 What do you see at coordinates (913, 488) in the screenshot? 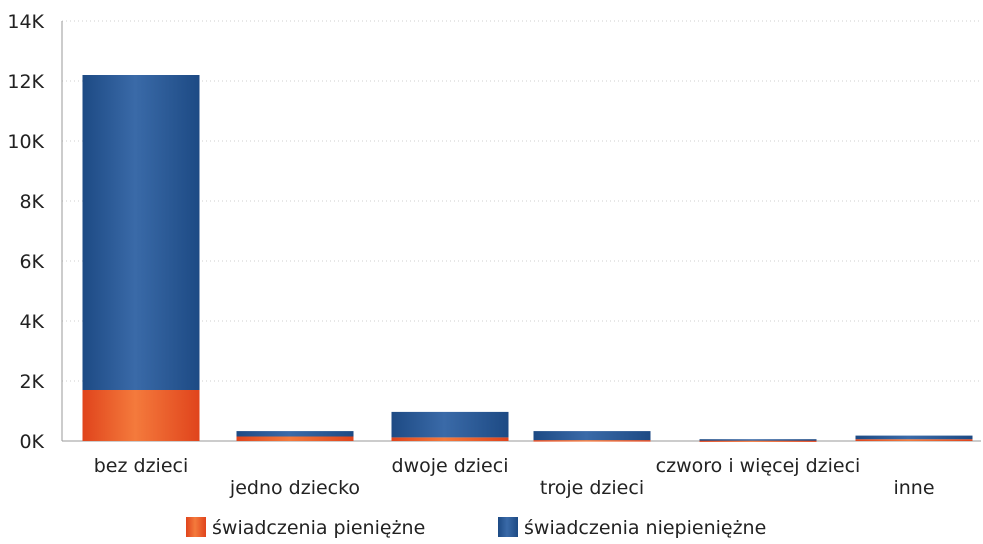
I see `category-label: inne` at bounding box center [913, 488].